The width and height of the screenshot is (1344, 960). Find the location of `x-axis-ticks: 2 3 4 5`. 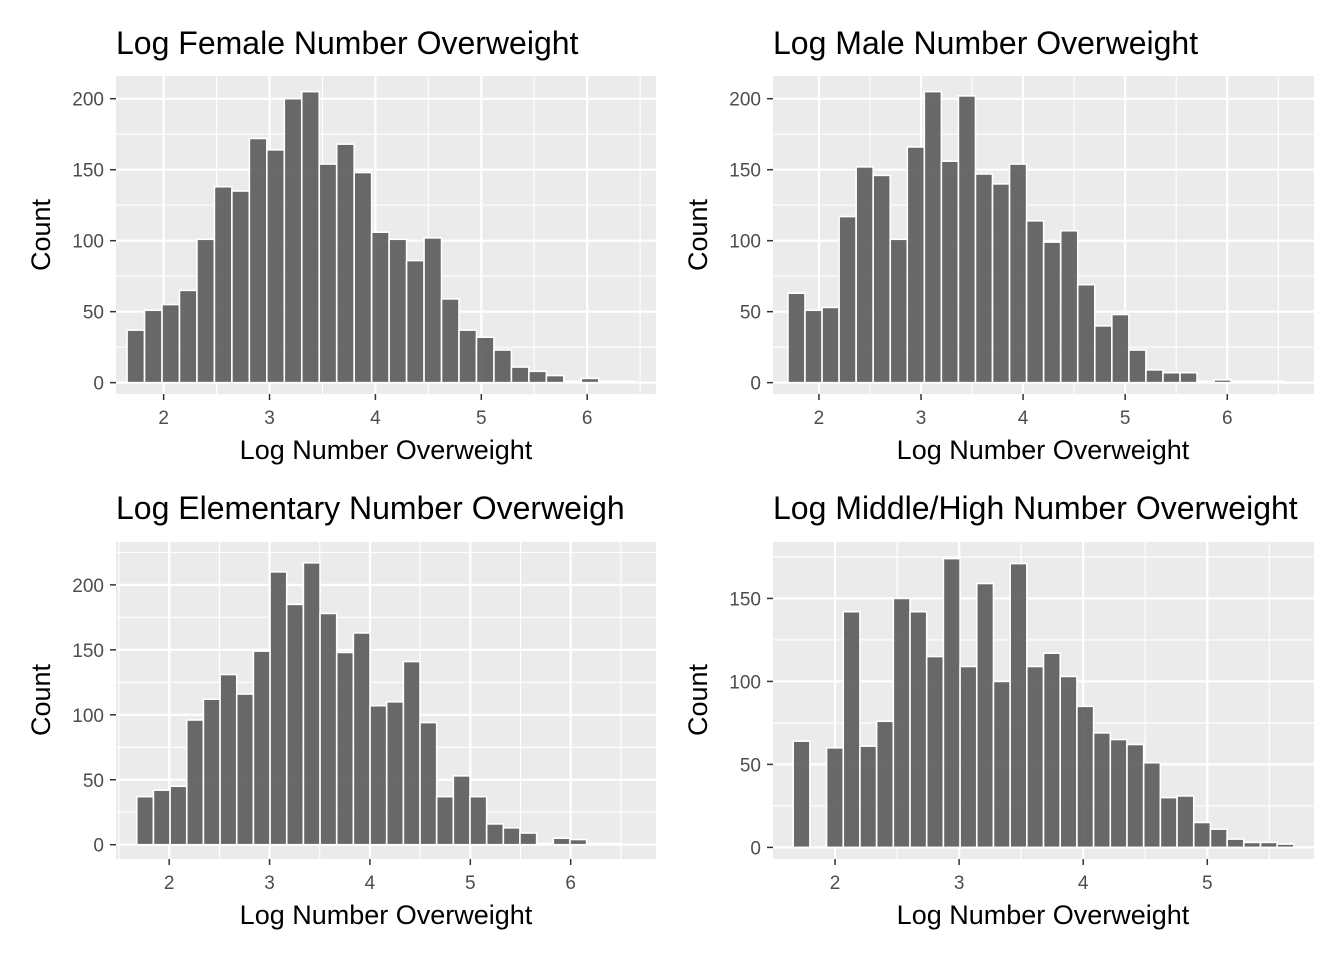

x-axis-ticks: 2 3 4 5 is located at coordinates (1021, 876).